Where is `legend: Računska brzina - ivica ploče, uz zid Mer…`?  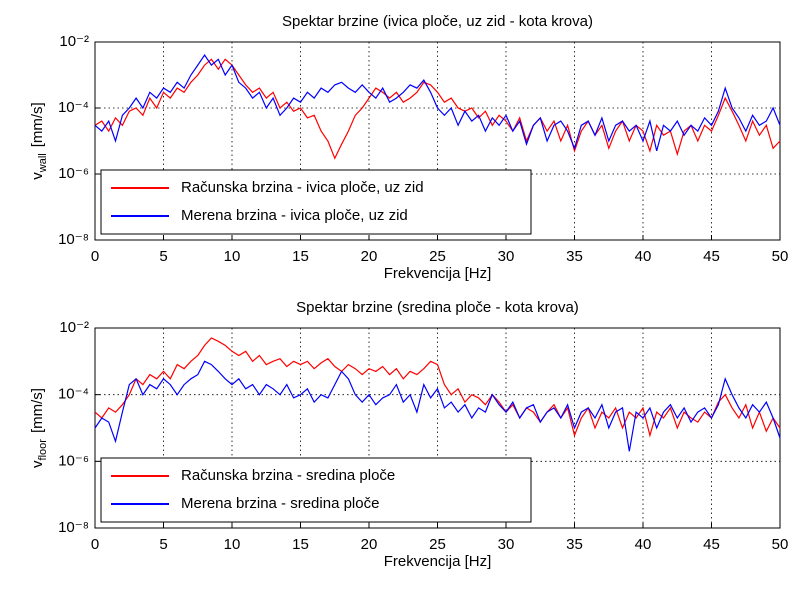 legend: Računska brzina - ivica ploče, uz zid Mer… is located at coordinates (316, 202).